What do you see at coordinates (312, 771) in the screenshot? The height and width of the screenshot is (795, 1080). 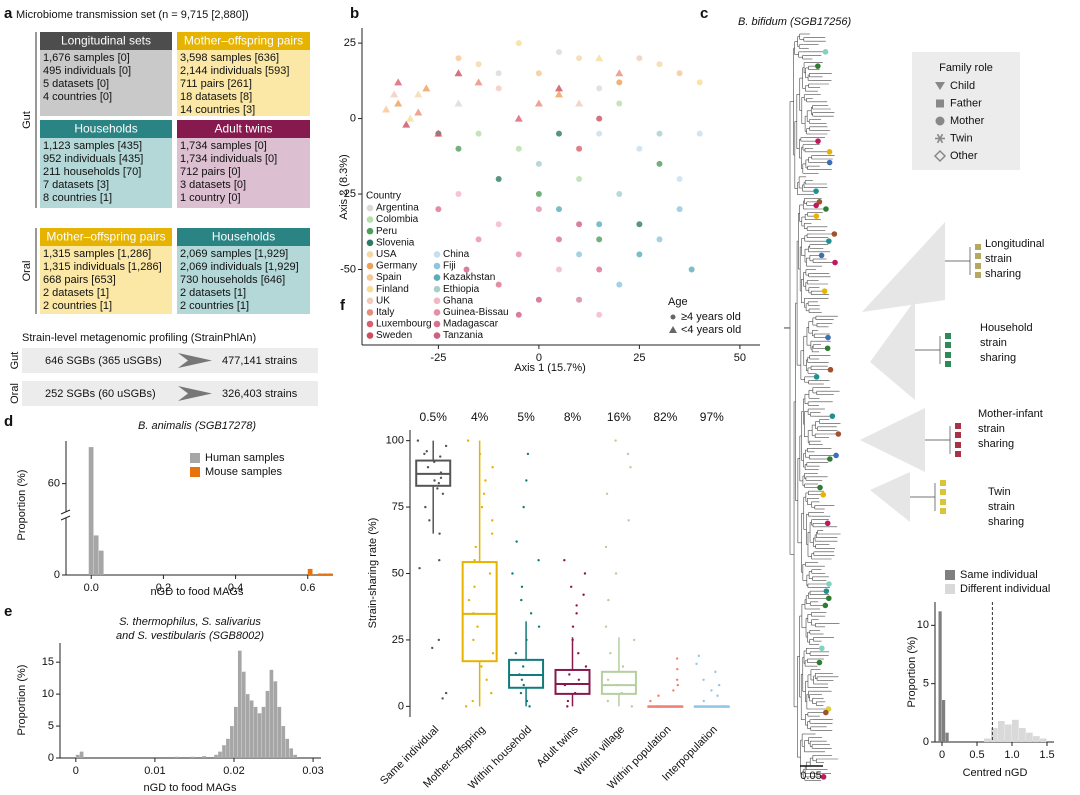 I see `x-tick-label: 0.03` at bounding box center [312, 771].